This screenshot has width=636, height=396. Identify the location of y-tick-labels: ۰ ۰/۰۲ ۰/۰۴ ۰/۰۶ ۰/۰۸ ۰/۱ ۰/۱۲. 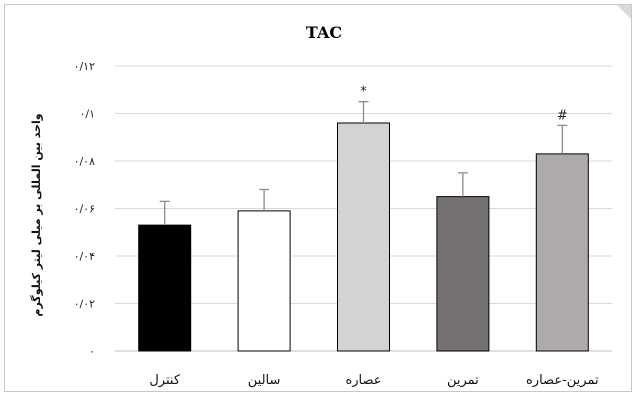
(85, 209).